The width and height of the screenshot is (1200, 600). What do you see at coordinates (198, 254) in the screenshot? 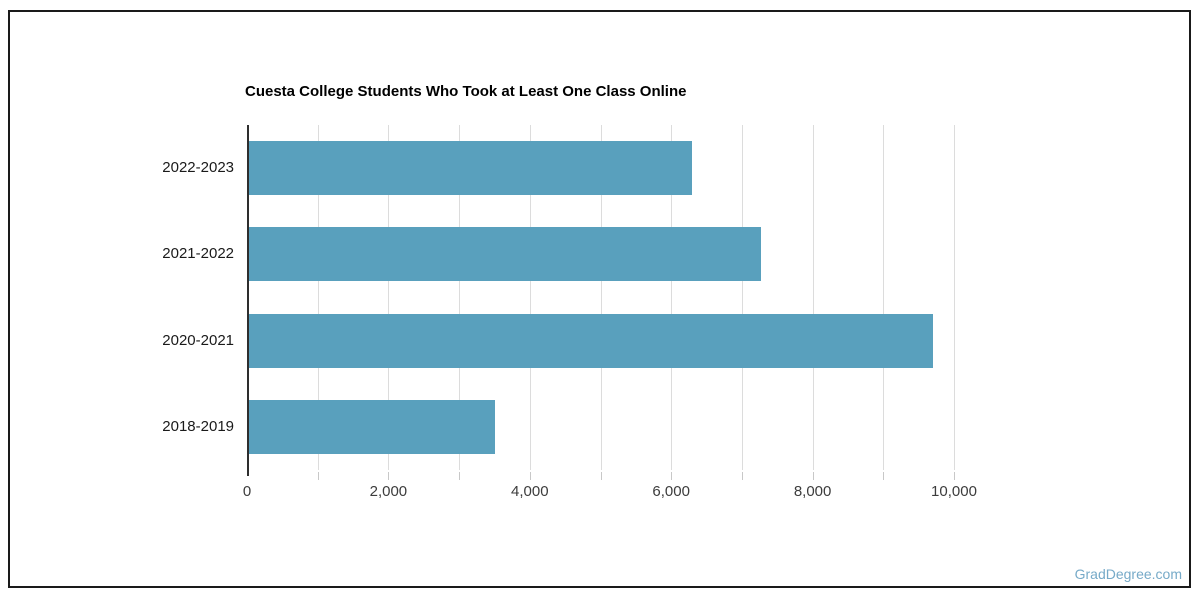
I see `category-label-2021-2022: 2021-2022` at bounding box center [198, 254].